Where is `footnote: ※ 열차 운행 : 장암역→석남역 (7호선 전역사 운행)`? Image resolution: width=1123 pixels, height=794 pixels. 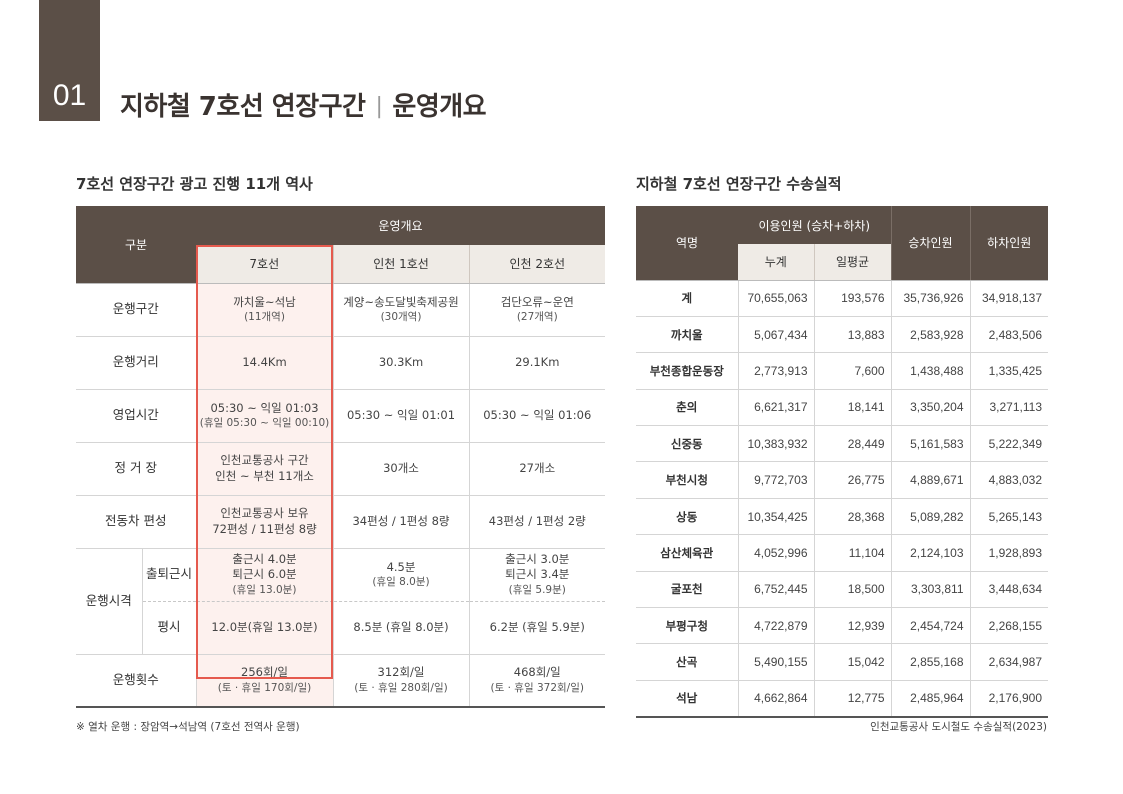 footnote: ※ 열차 운행 : 장암역→석남역 (7호선 전역사 운행) is located at coordinates (188, 727).